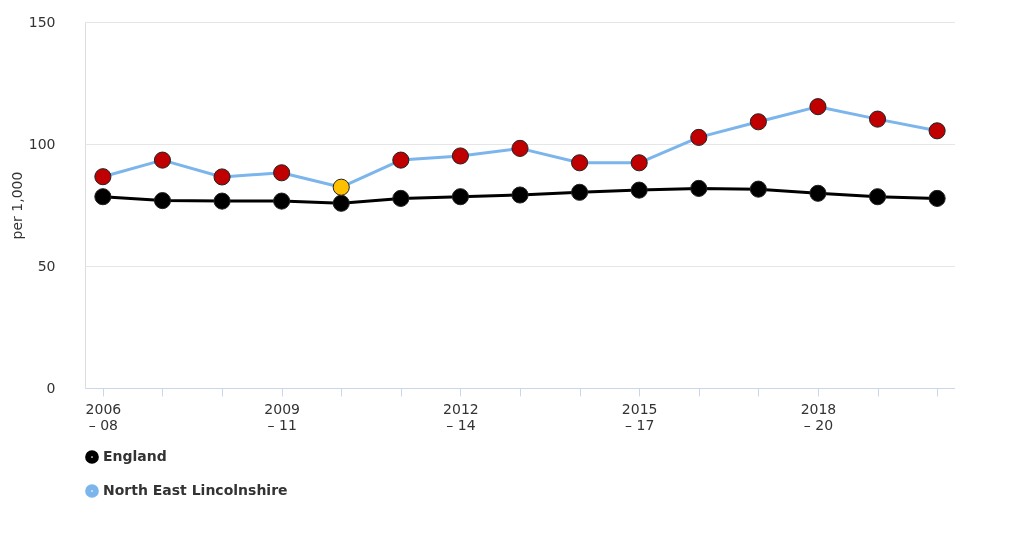  I want to click on x-tick-label: 2012 – 14, so click(461, 416).